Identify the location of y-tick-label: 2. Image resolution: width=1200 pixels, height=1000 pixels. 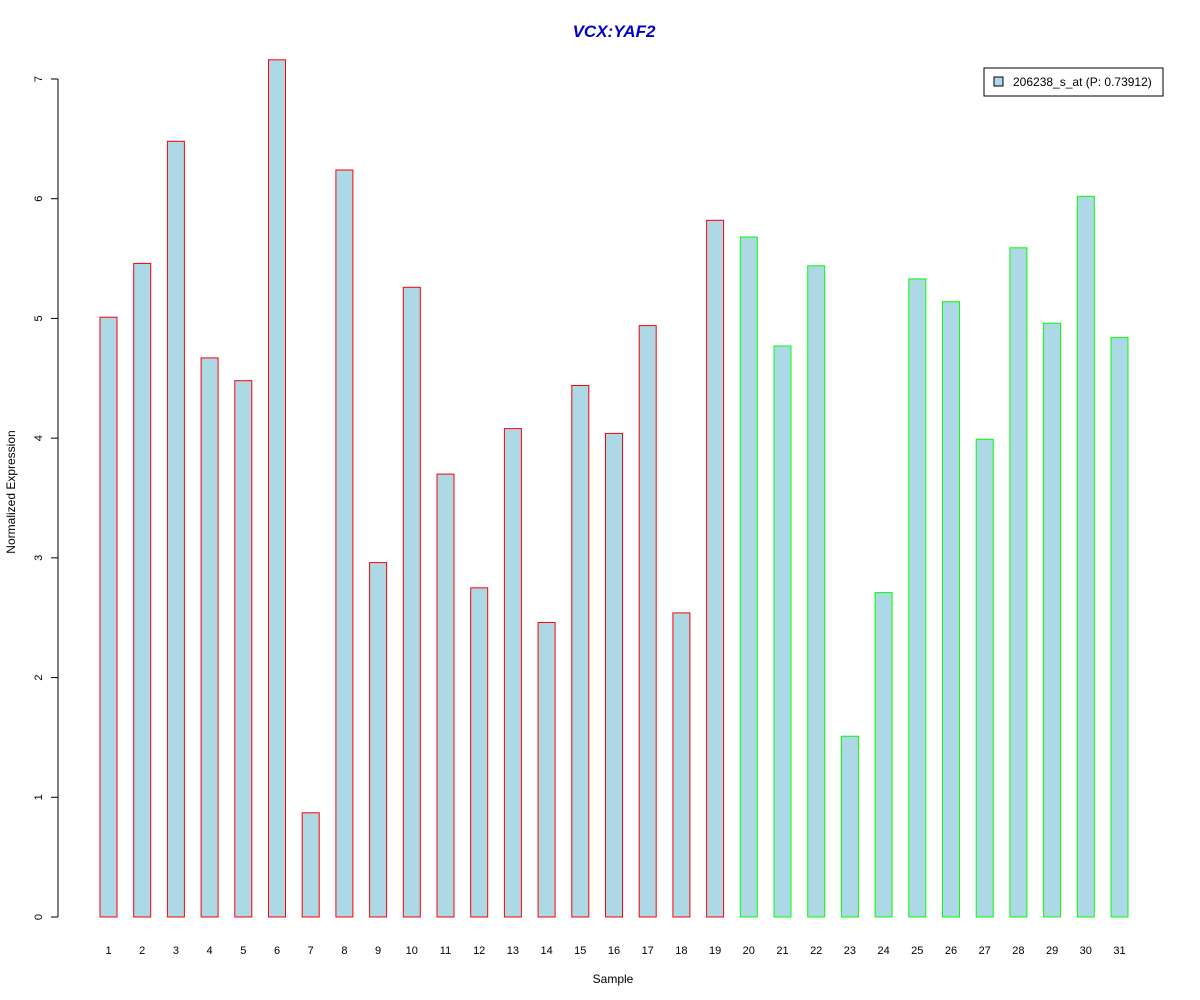
(39, 678).